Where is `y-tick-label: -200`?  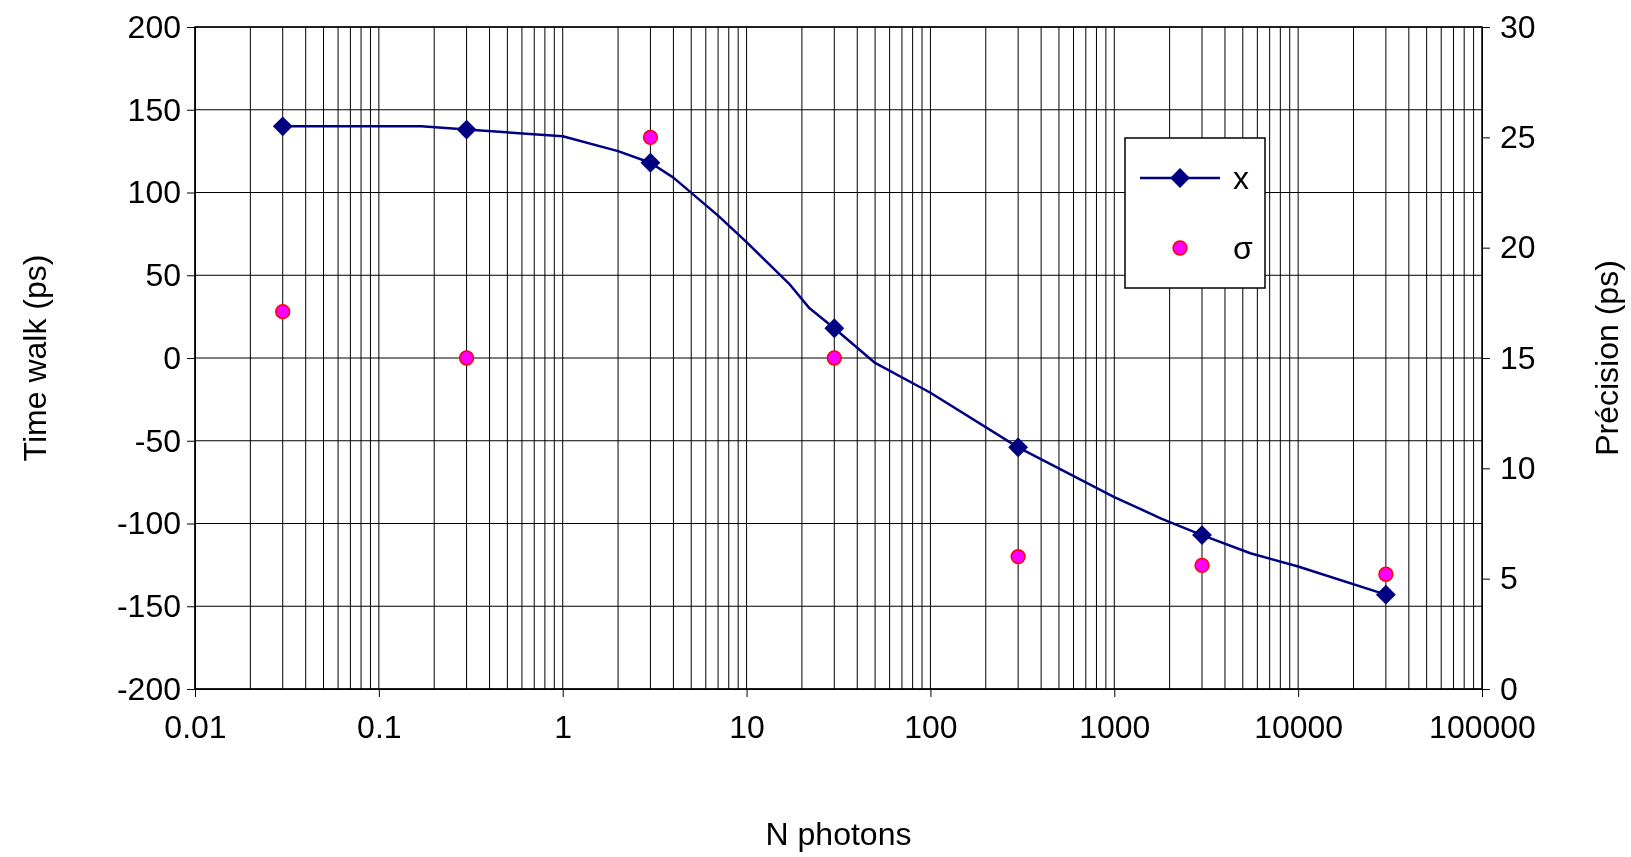 y-tick-label: -200 is located at coordinates (148, 688).